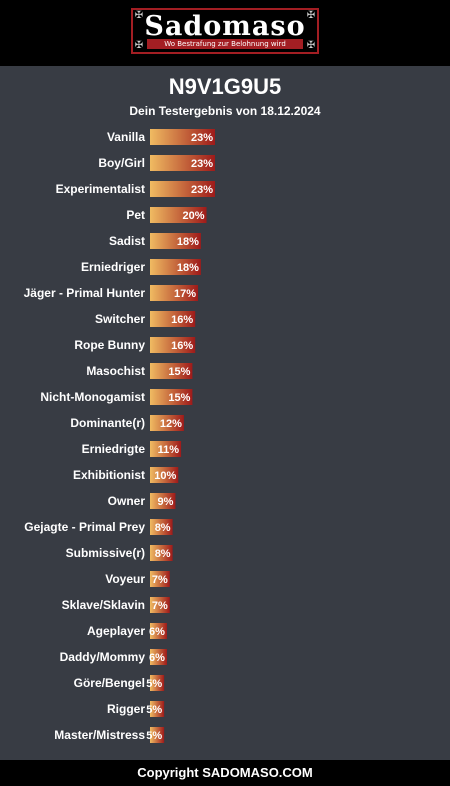  I want to click on category-label: Gejagte - Primal Prey, so click(84, 527).